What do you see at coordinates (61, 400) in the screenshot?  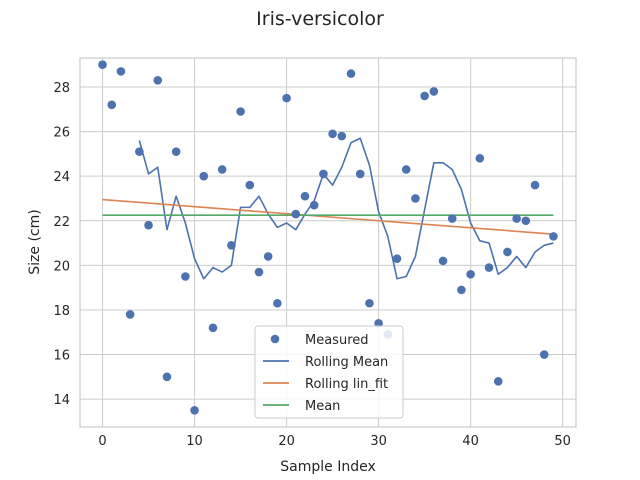 I see `y-tick-label: 14` at bounding box center [61, 400].